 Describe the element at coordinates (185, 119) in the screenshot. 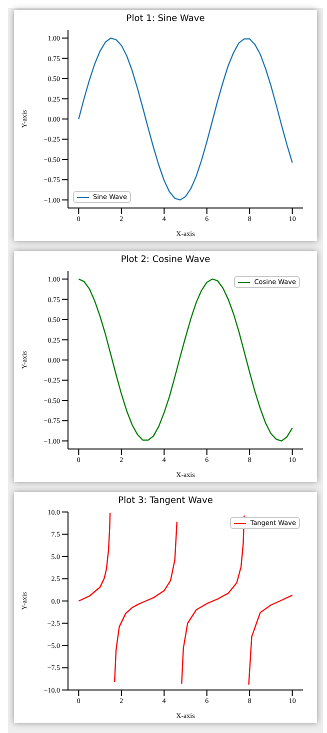

I see `line-series` at that location.